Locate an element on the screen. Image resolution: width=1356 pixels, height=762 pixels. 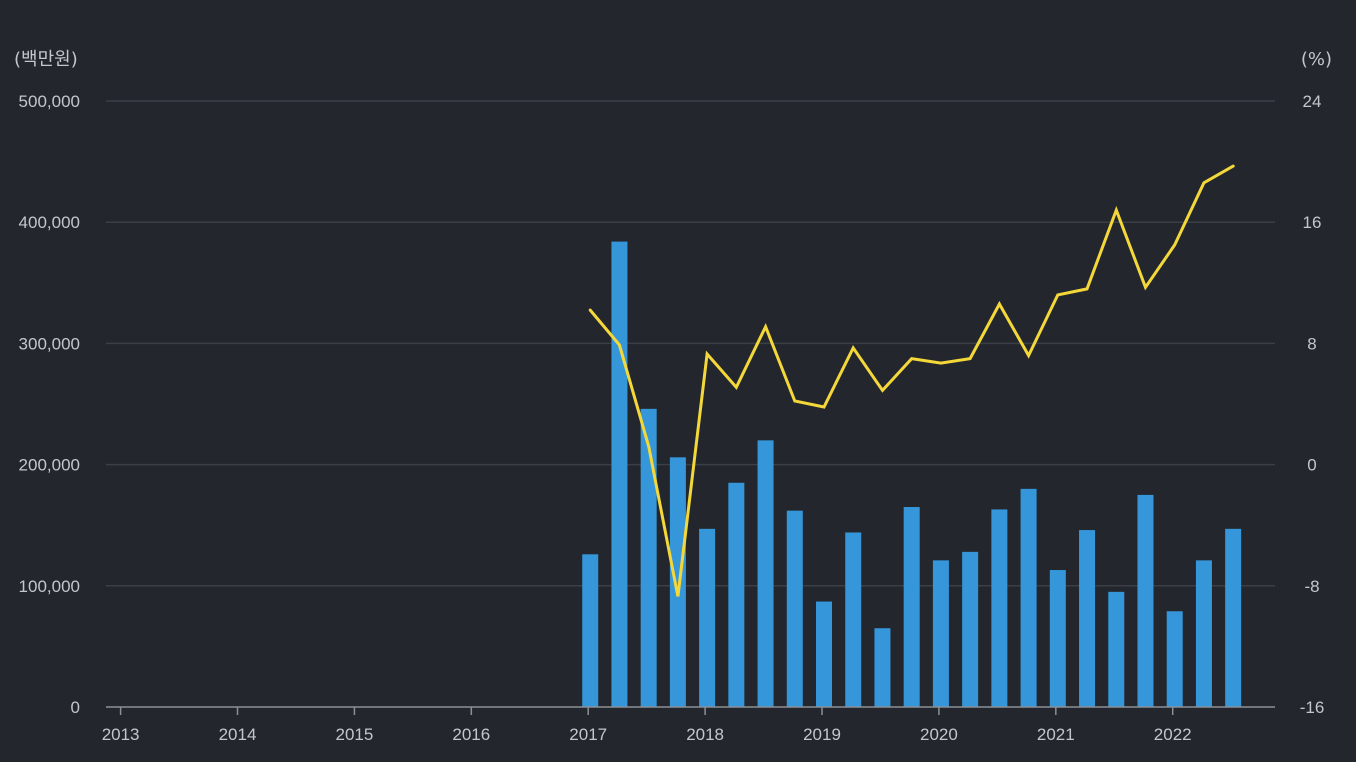
left-tick-label: 100,000 is located at coordinates (49, 586).